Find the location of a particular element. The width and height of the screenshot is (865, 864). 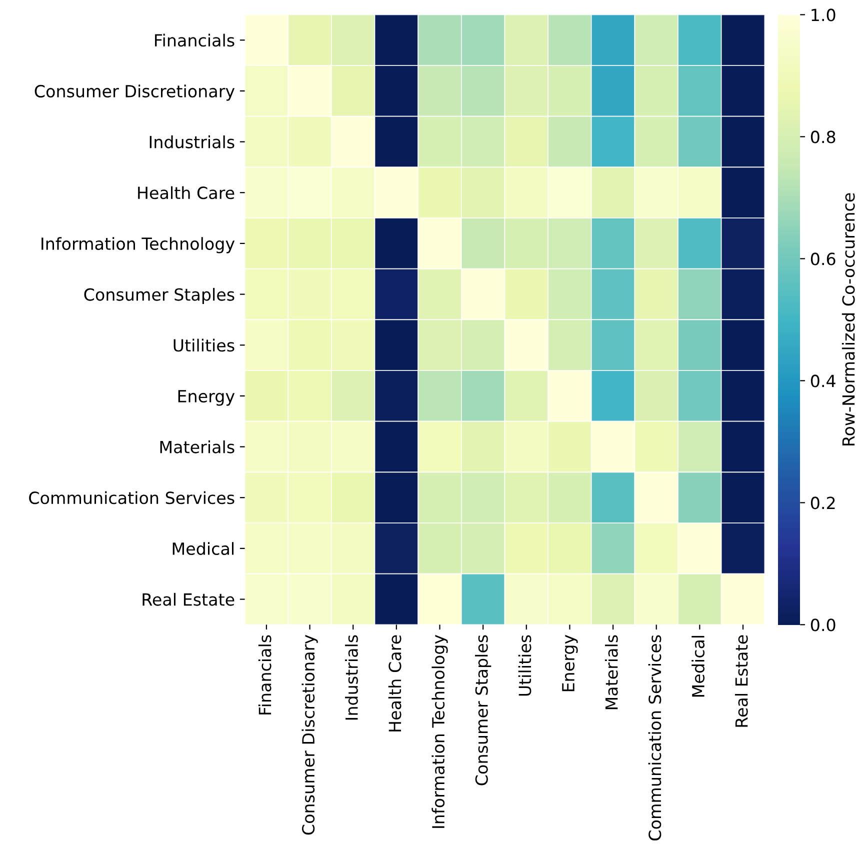

x-tick-label: Industrials is located at coordinates (351, 677).